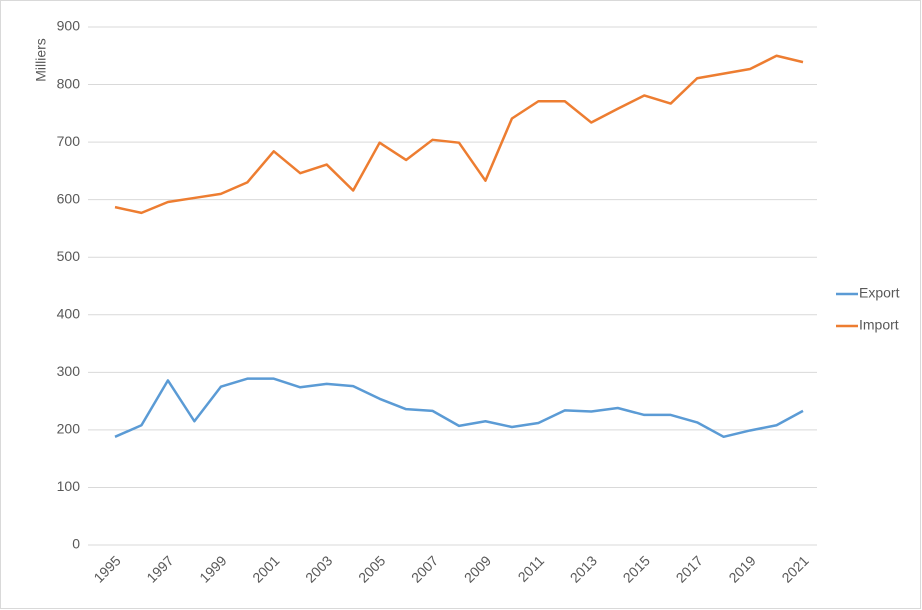  What do you see at coordinates (69, 141) in the screenshot?
I see `y-tick-label: 700` at bounding box center [69, 141].